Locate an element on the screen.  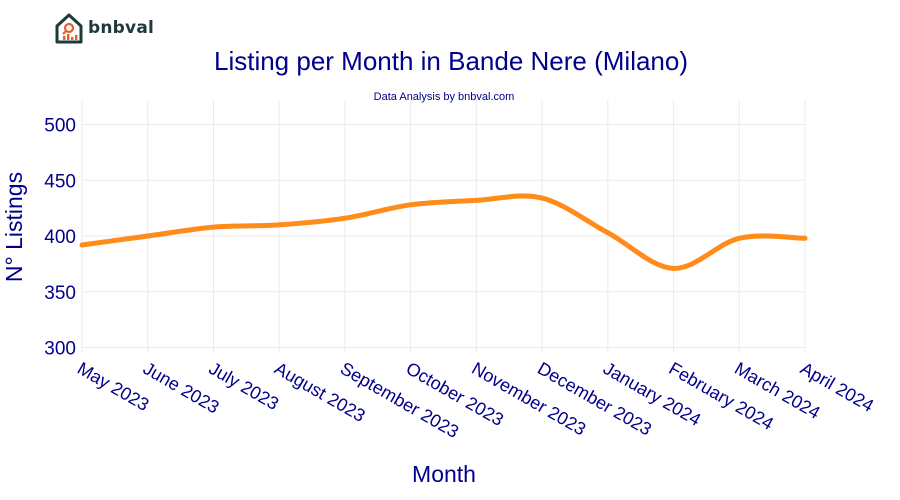
y-tick-label: 500 is located at coordinates (60, 126).